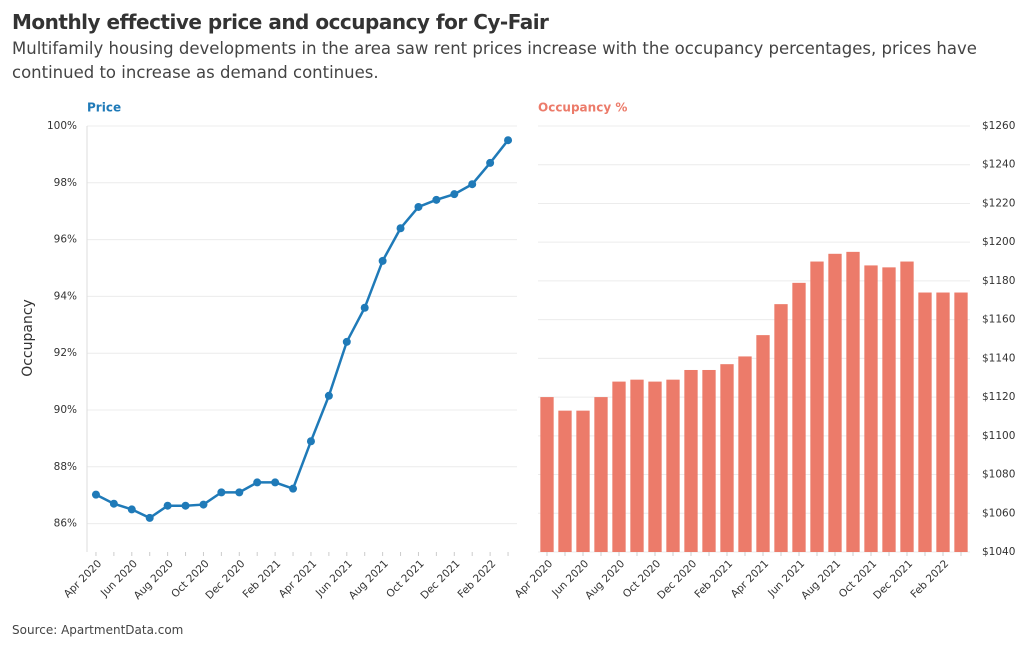 The width and height of the screenshot is (1020, 650). I want to click on y-tick-label: $1160, so click(998, 320).